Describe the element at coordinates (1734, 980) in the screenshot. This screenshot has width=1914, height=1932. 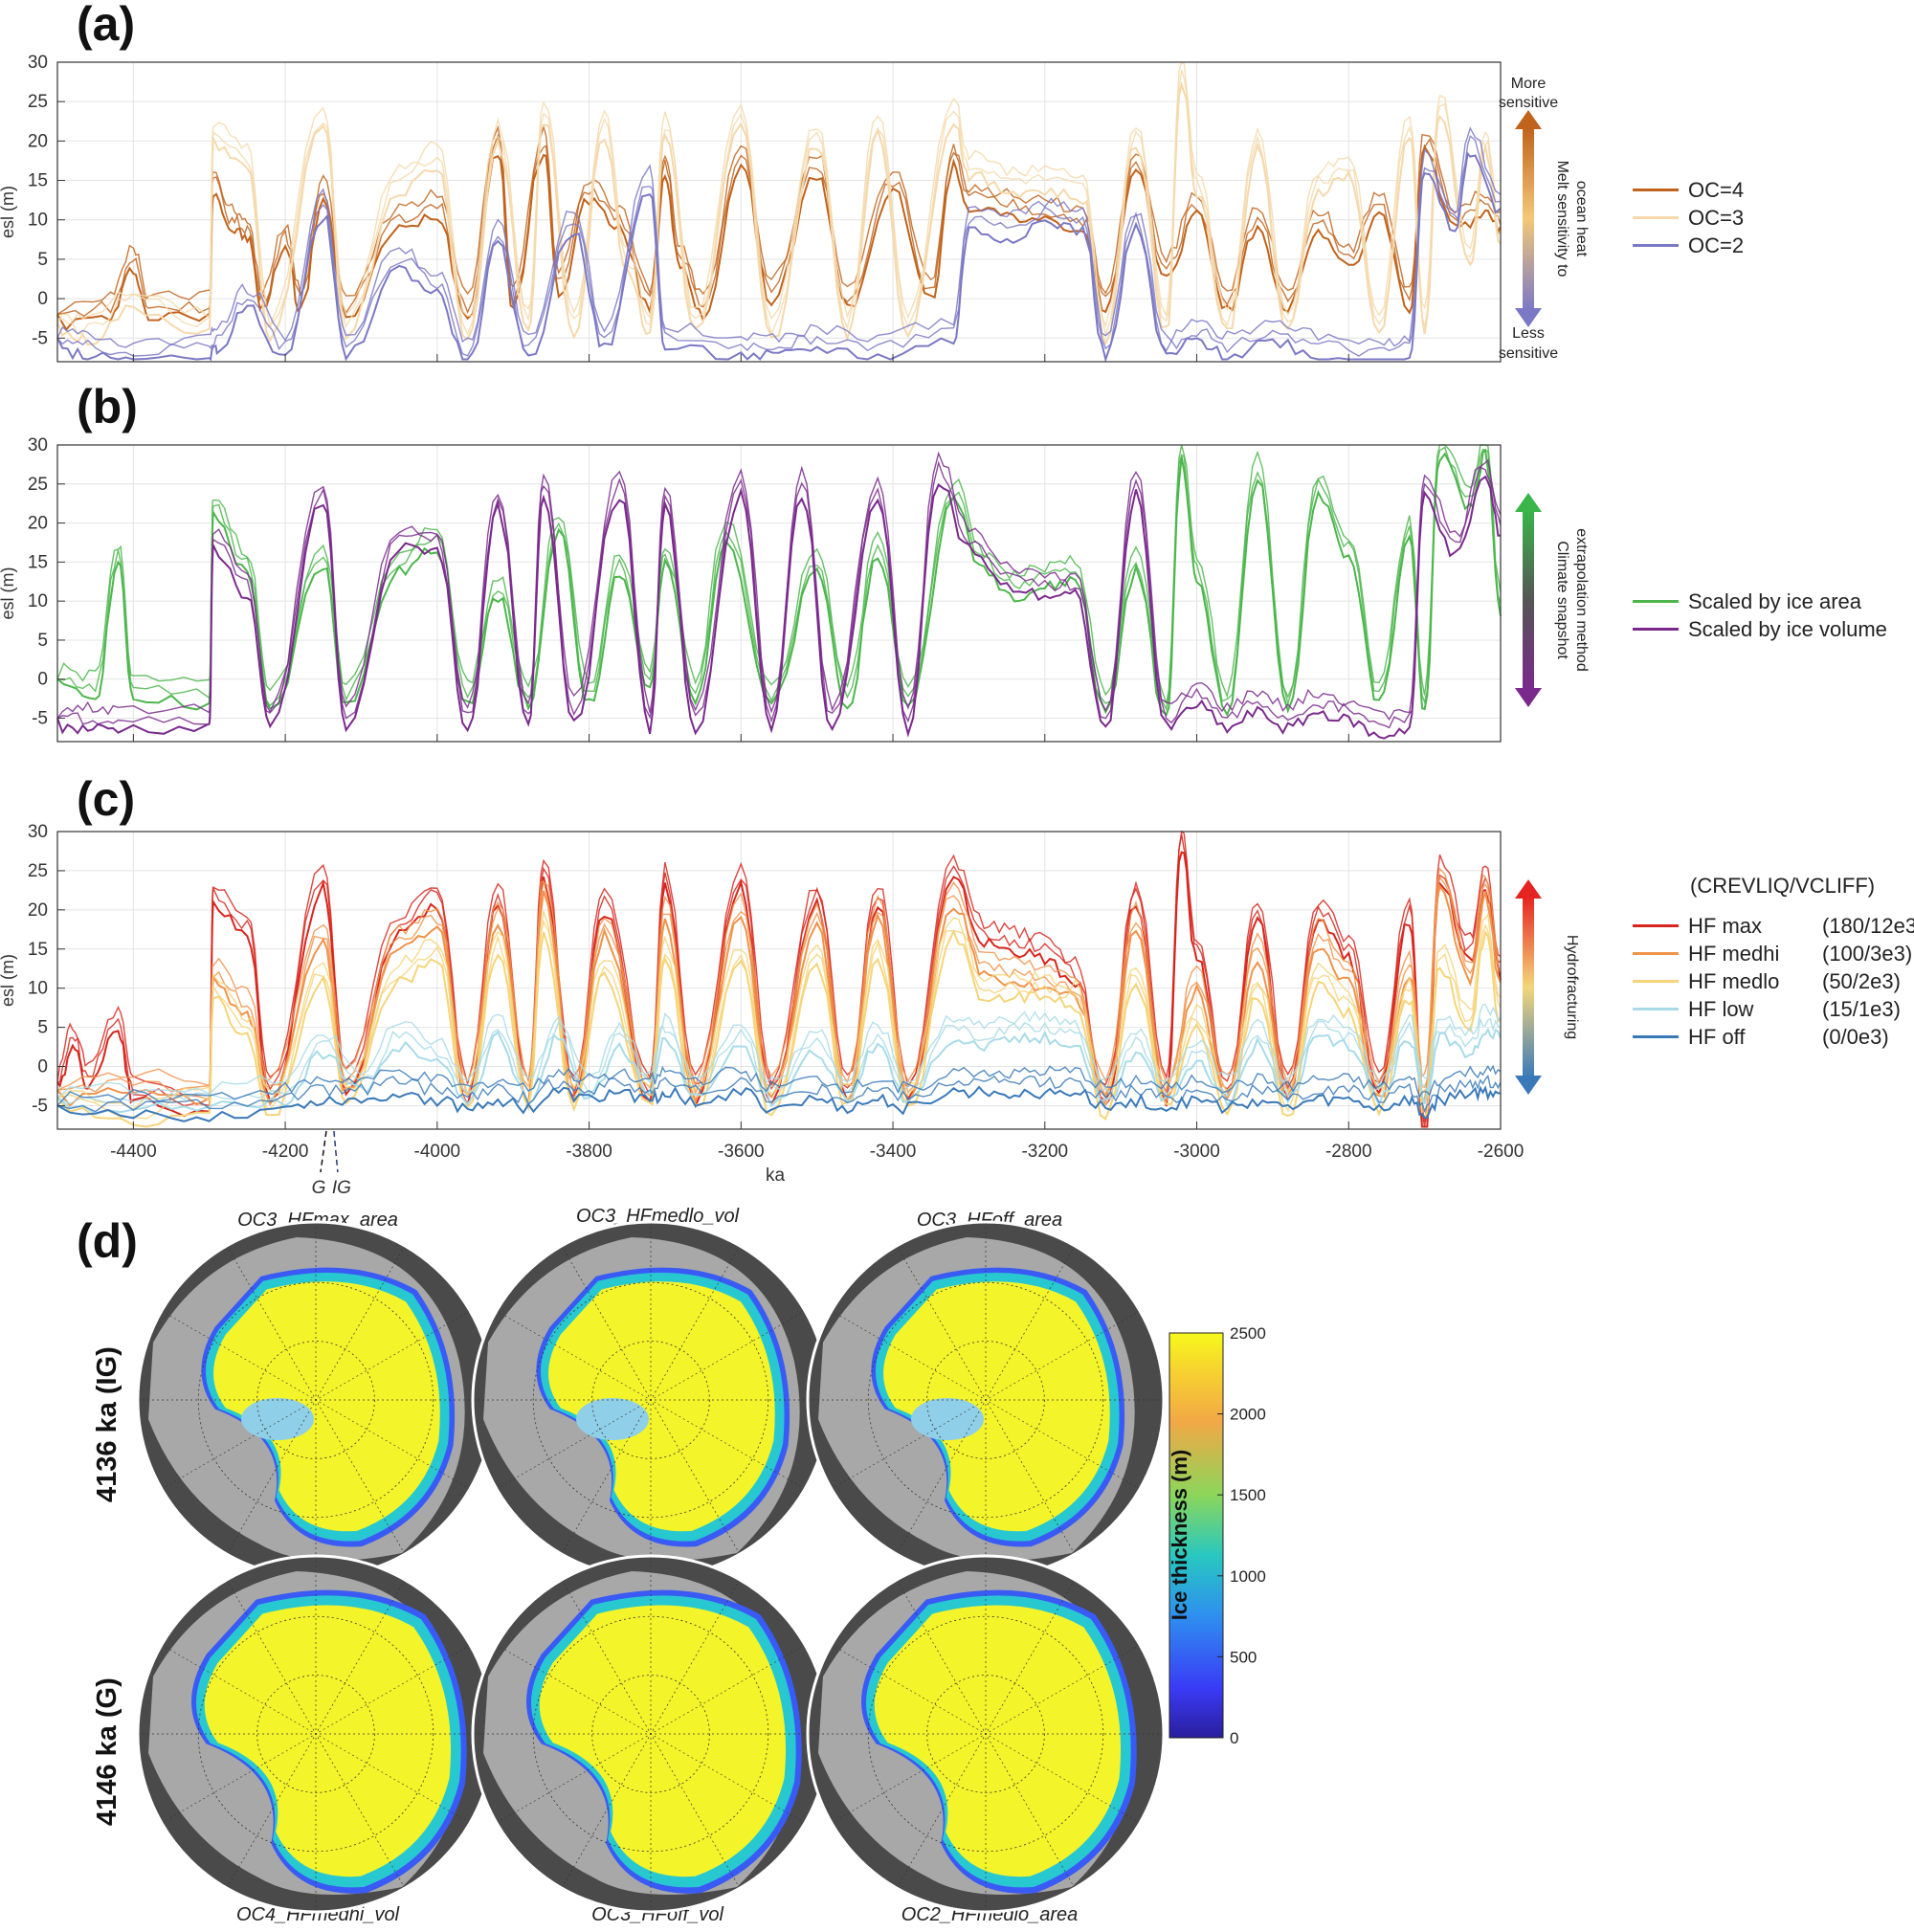
I see `legend-label: HF medlo` at that location.